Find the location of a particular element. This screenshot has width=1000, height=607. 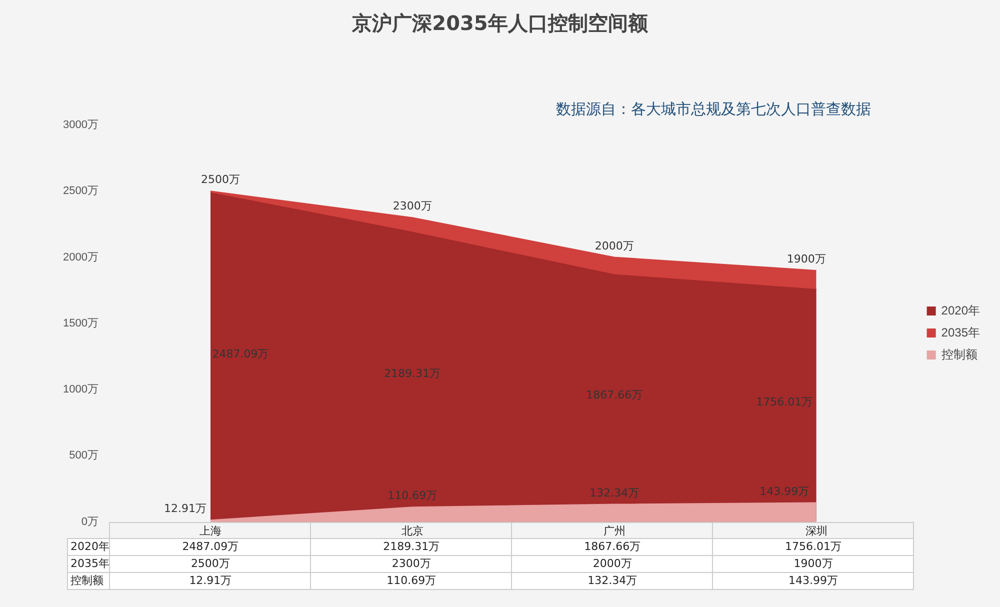

text: 143.99万 is located at coordinates (785, 491).